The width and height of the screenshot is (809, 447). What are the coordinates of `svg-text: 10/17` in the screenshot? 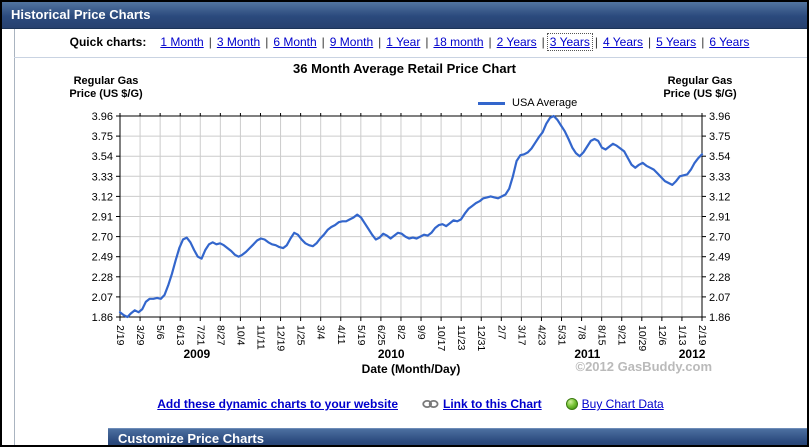 It's located at (441, 338).